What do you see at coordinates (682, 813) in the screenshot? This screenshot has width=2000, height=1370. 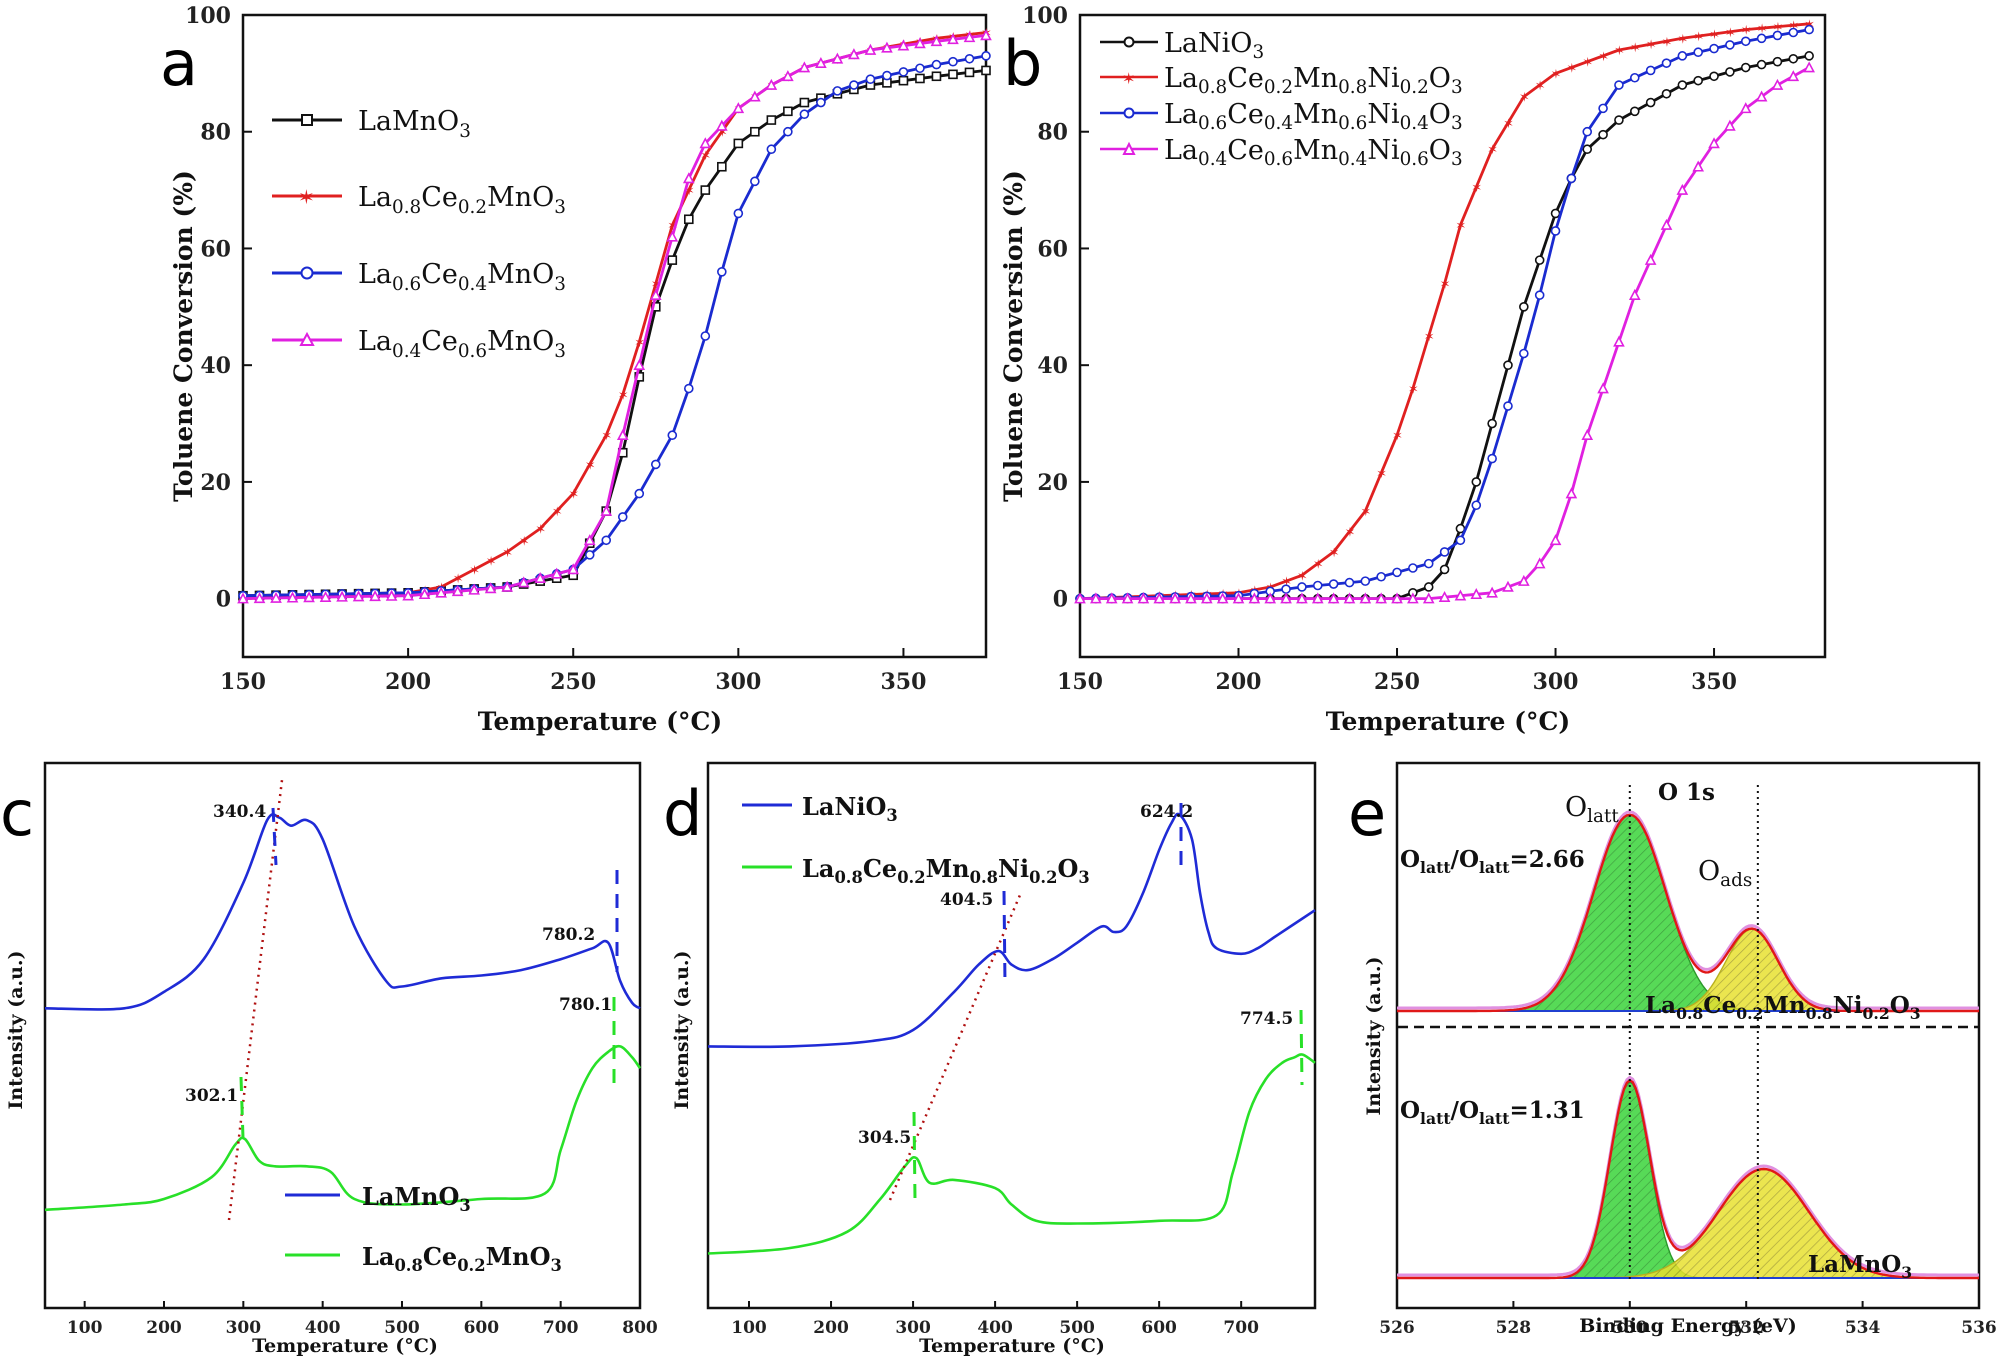 I see `panel-d-label: d` at bounding box center [682, 813].